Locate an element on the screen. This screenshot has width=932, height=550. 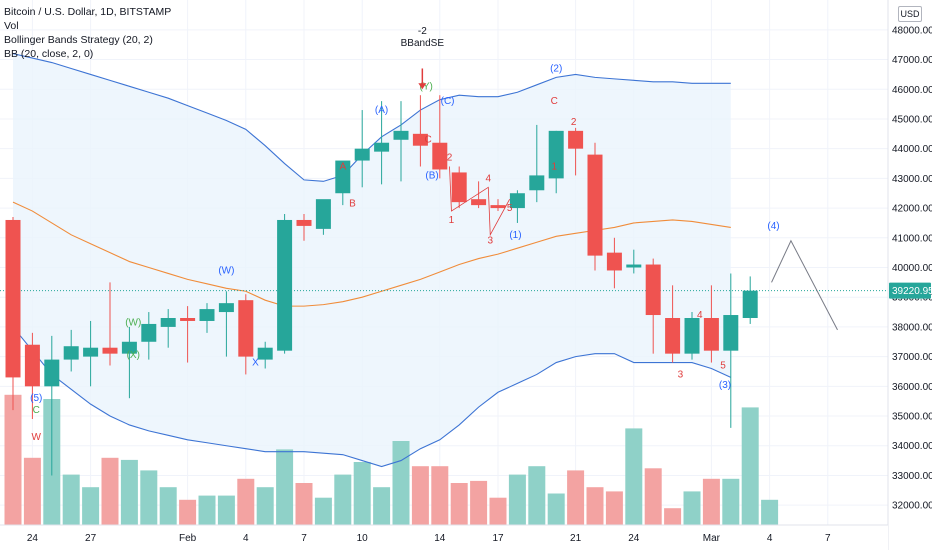
time-tick-label: Feb is located at coordinates (188, 538).